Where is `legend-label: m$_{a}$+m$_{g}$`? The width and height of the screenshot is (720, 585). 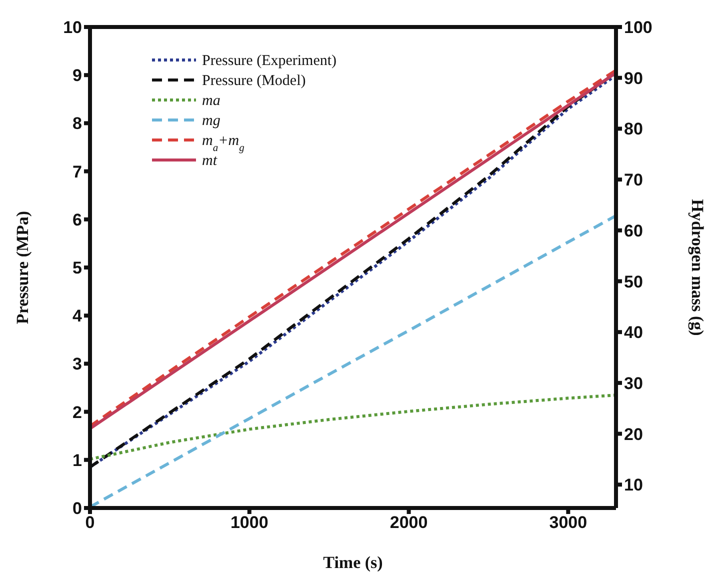
legend-label: m$_{a}$+m$_{g}$ is located at coordinates (223, 143).